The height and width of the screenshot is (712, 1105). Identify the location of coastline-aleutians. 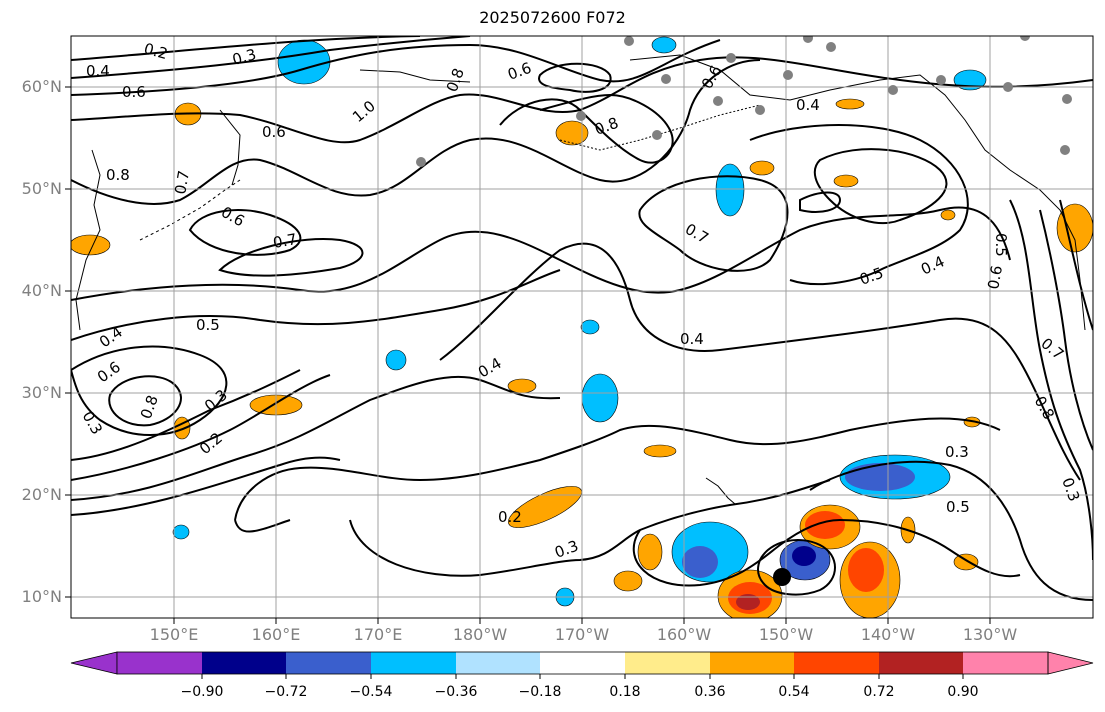
(660, 127).